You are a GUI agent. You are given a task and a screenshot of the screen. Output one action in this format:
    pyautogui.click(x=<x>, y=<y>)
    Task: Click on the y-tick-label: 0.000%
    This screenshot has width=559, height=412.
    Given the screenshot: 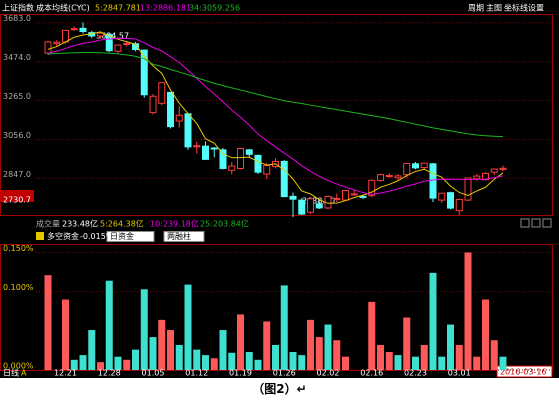 What is the action you would take?
    pyautogui.click(x=18, y=366)
    